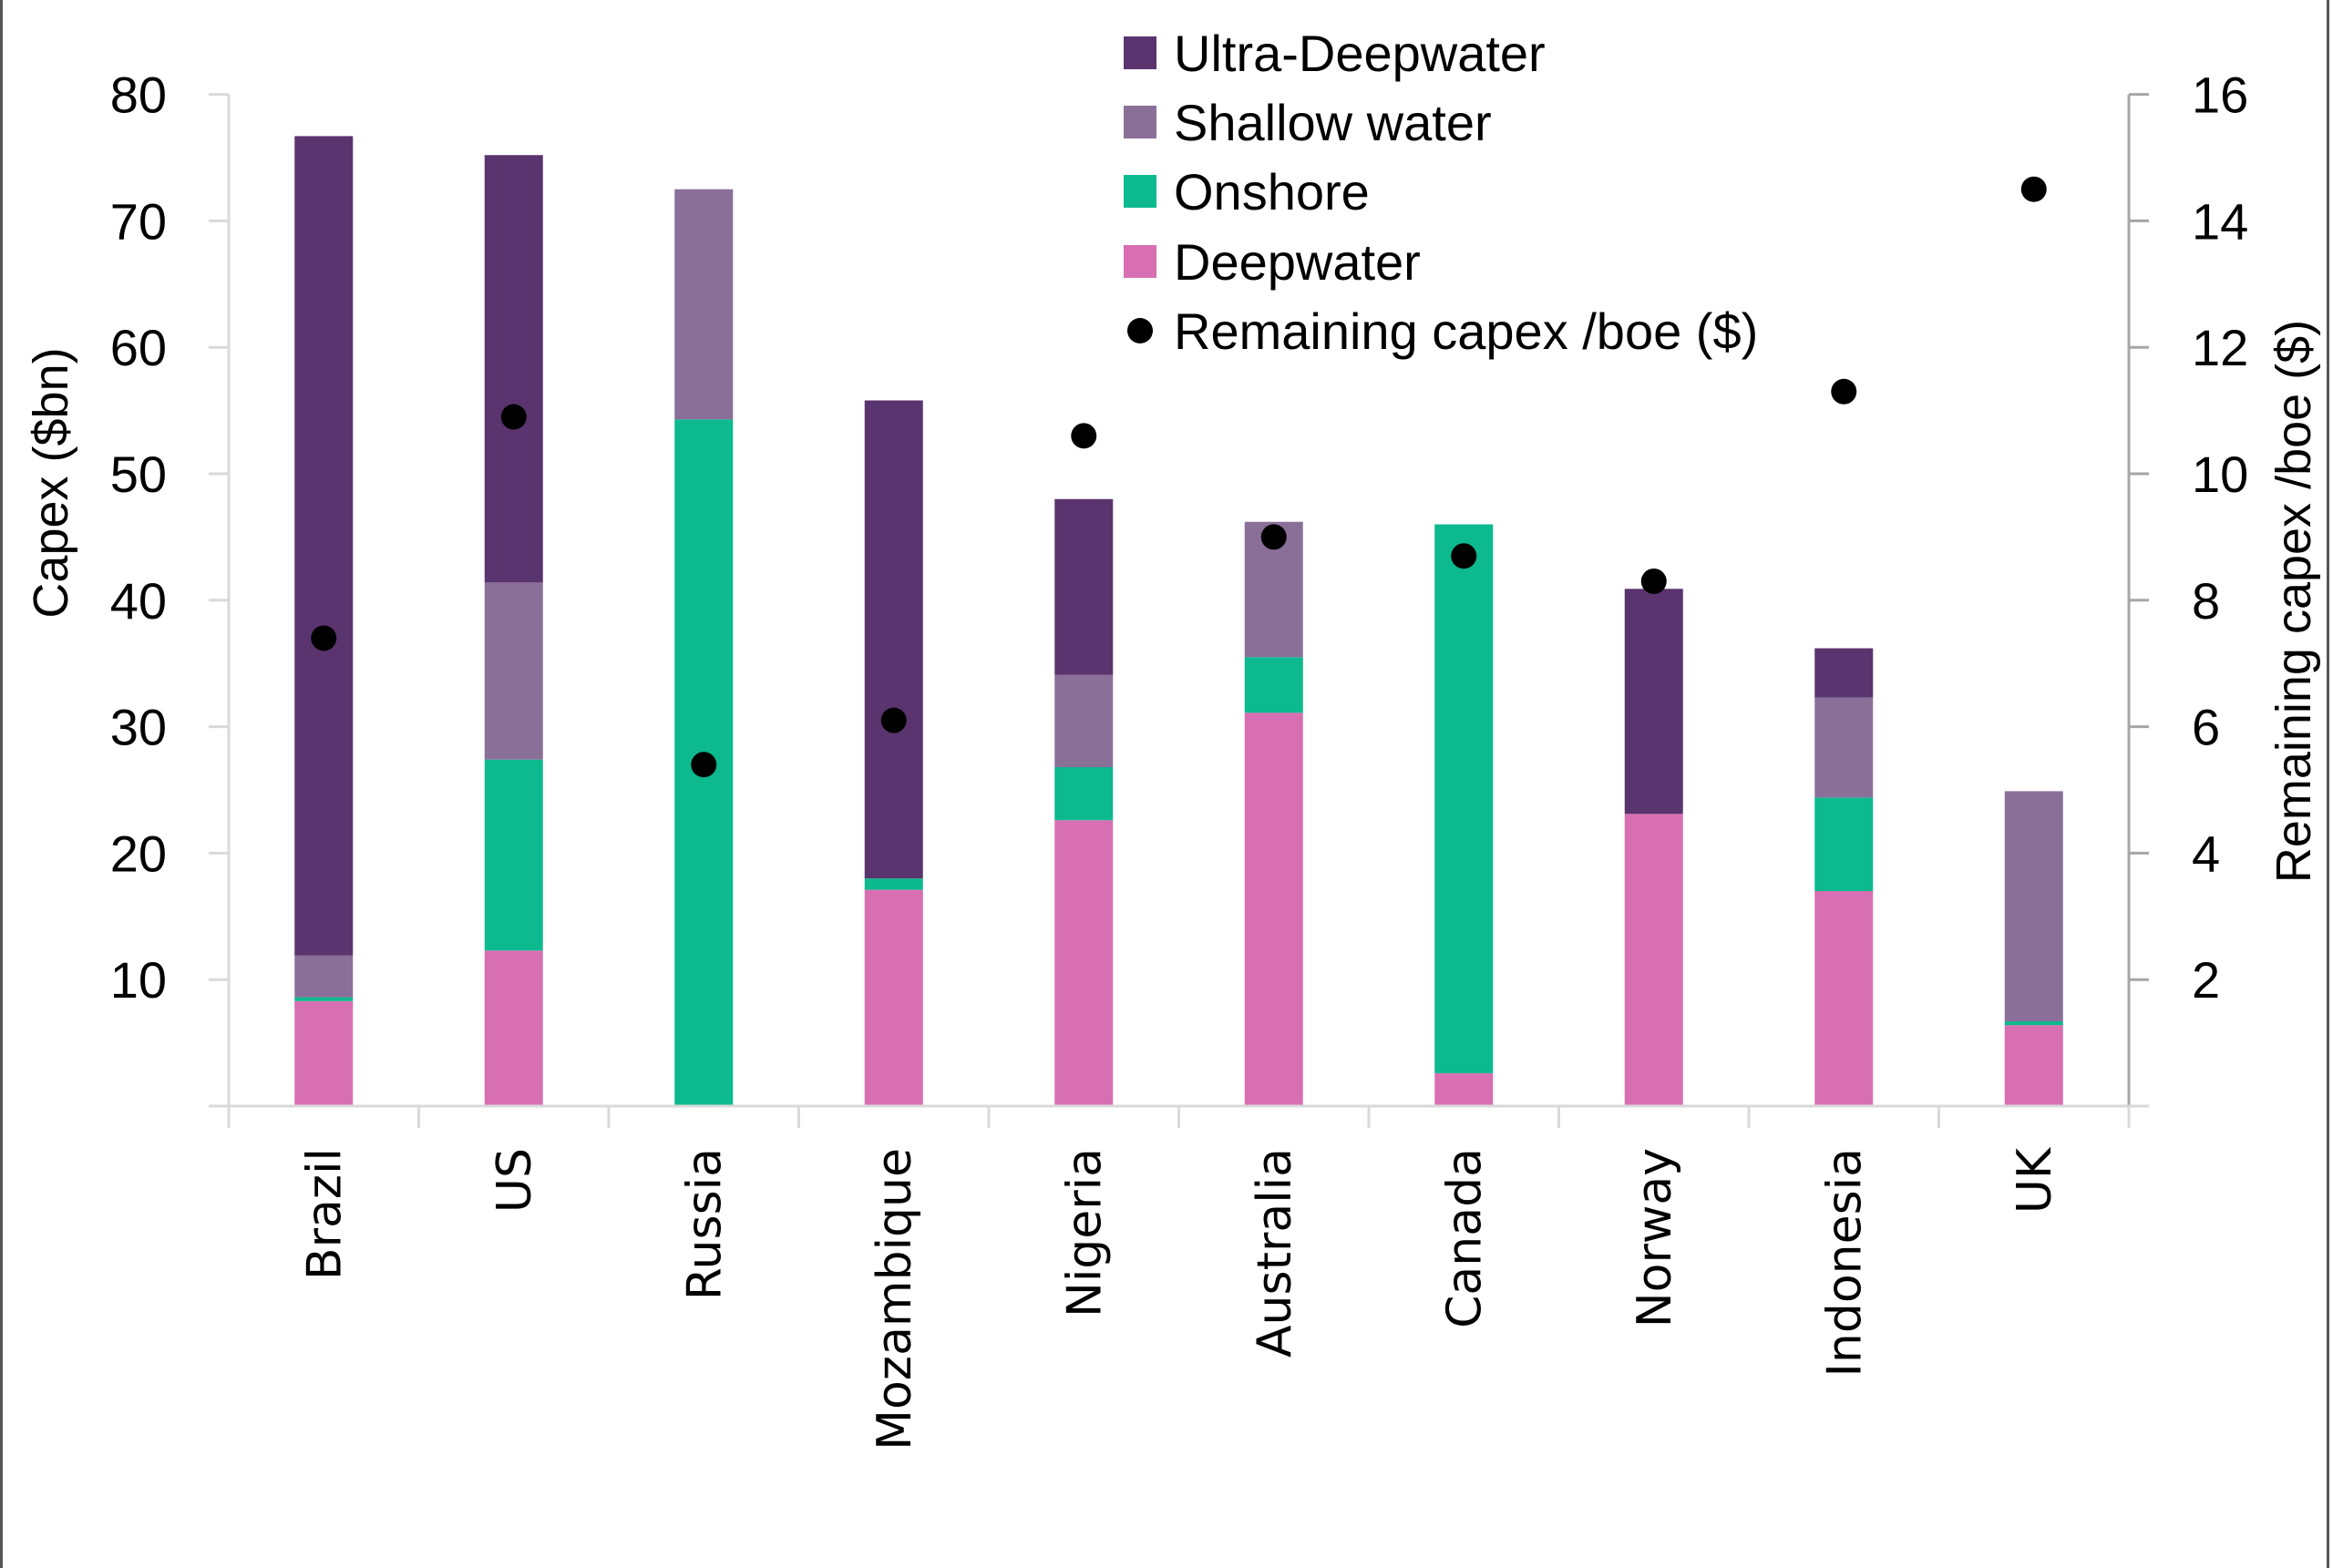  What do you see at coordinates (139, 980) in the screenshot?
I see `left-tick-label: 10` at bounding box center [139, 980].